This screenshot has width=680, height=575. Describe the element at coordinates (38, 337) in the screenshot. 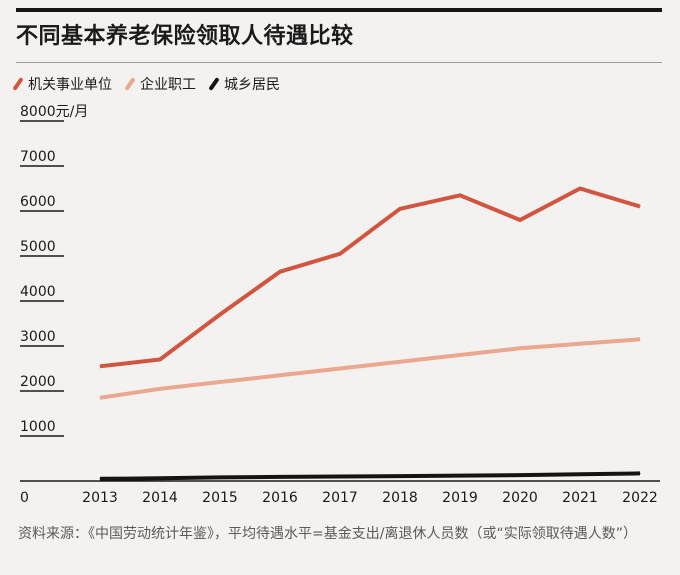

I see `y-tick-label: 3000` at that location.